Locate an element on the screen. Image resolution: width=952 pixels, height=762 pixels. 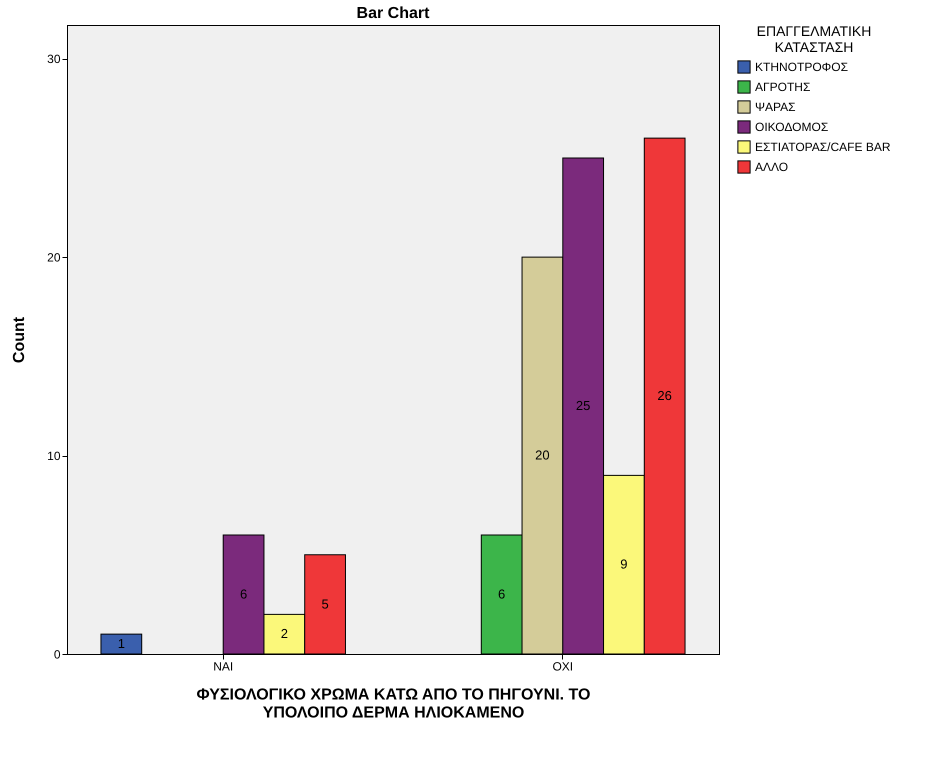
data-label: 5 is located at coordinates (325, 604).